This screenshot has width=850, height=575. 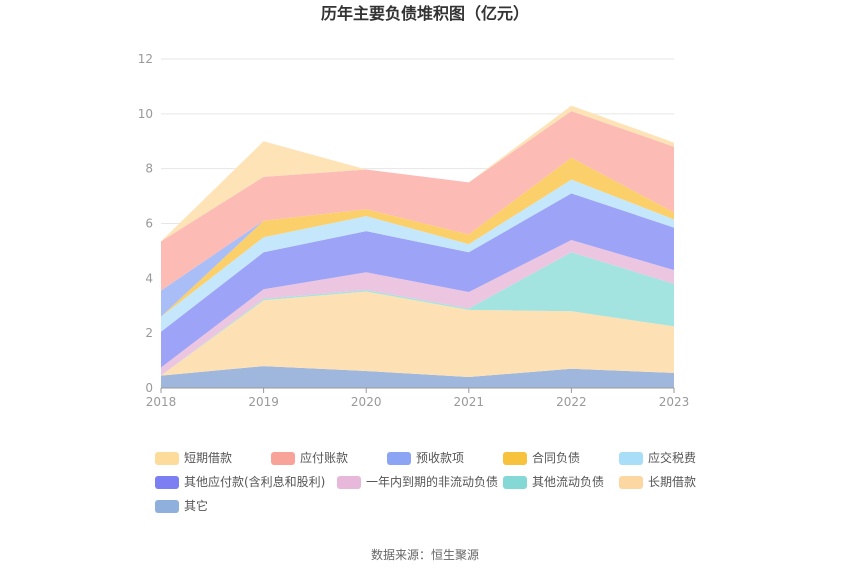 What do you see at coordinates (145, 114) in the screenshot?
I see `y-tick-label: 10` at bounding box center [145, 114].